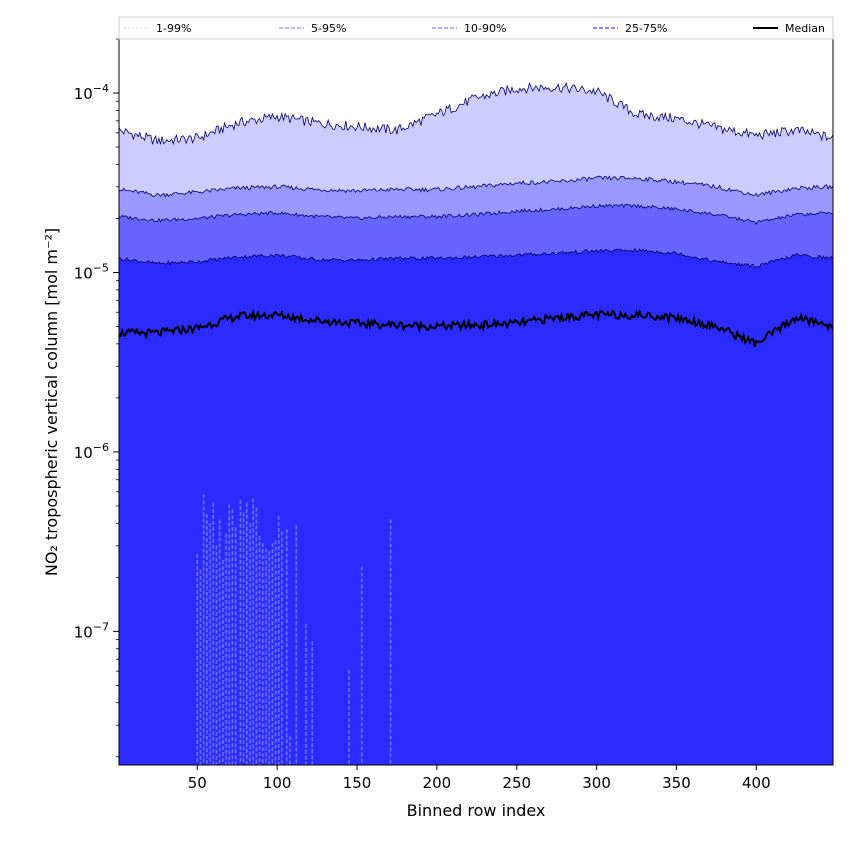  What do you see at coordinates (173, 28) in the screenshot?
I see `legend-label: 1-99%` at bounding box center [173, 28].